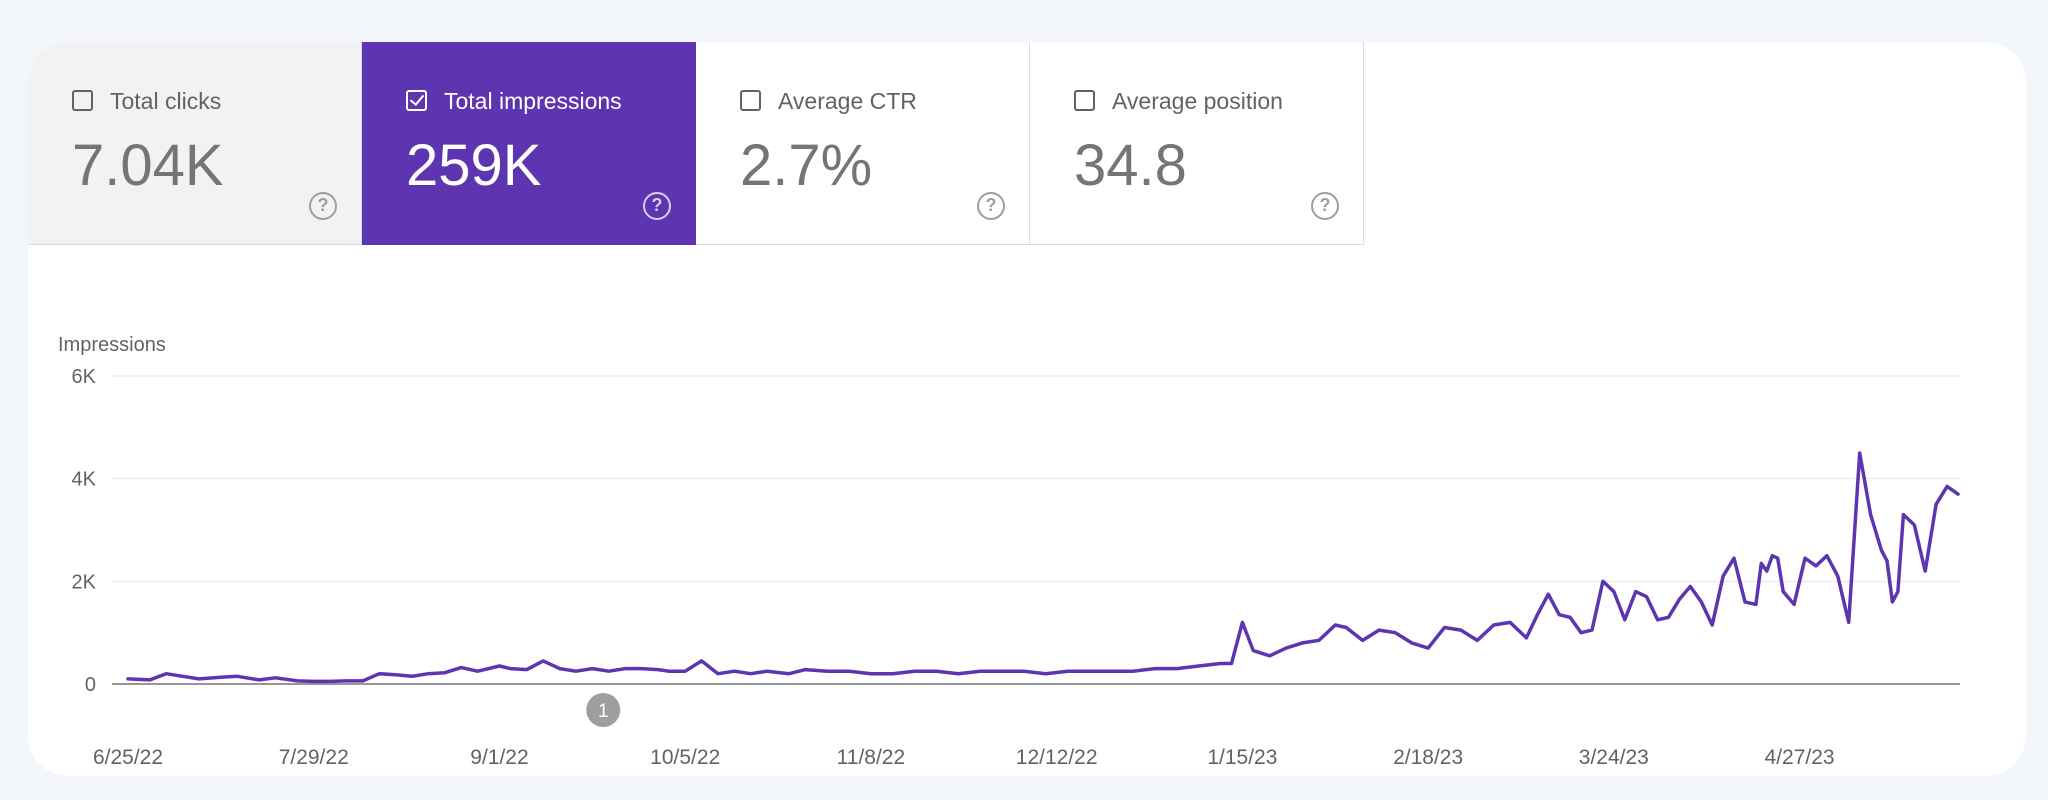 This screenshot has height=800, width=2048. I want to click on metric-label: Average position, so click(1197, 101).